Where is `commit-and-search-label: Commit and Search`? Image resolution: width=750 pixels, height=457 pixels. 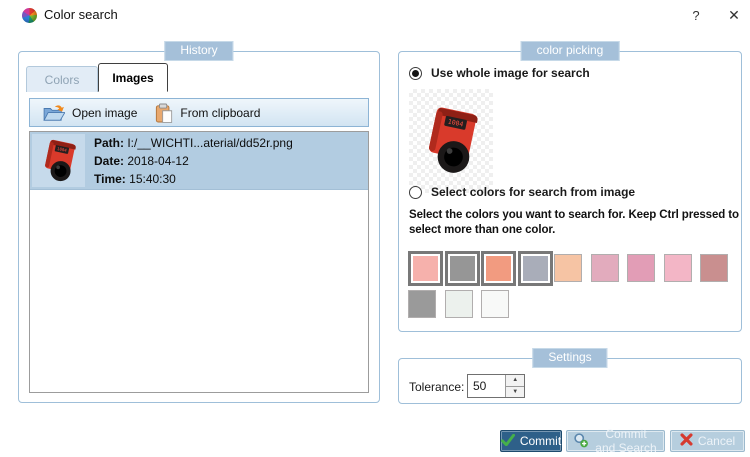 commit-and-search-label: Commit and Search is located at coordinates (626, 441).